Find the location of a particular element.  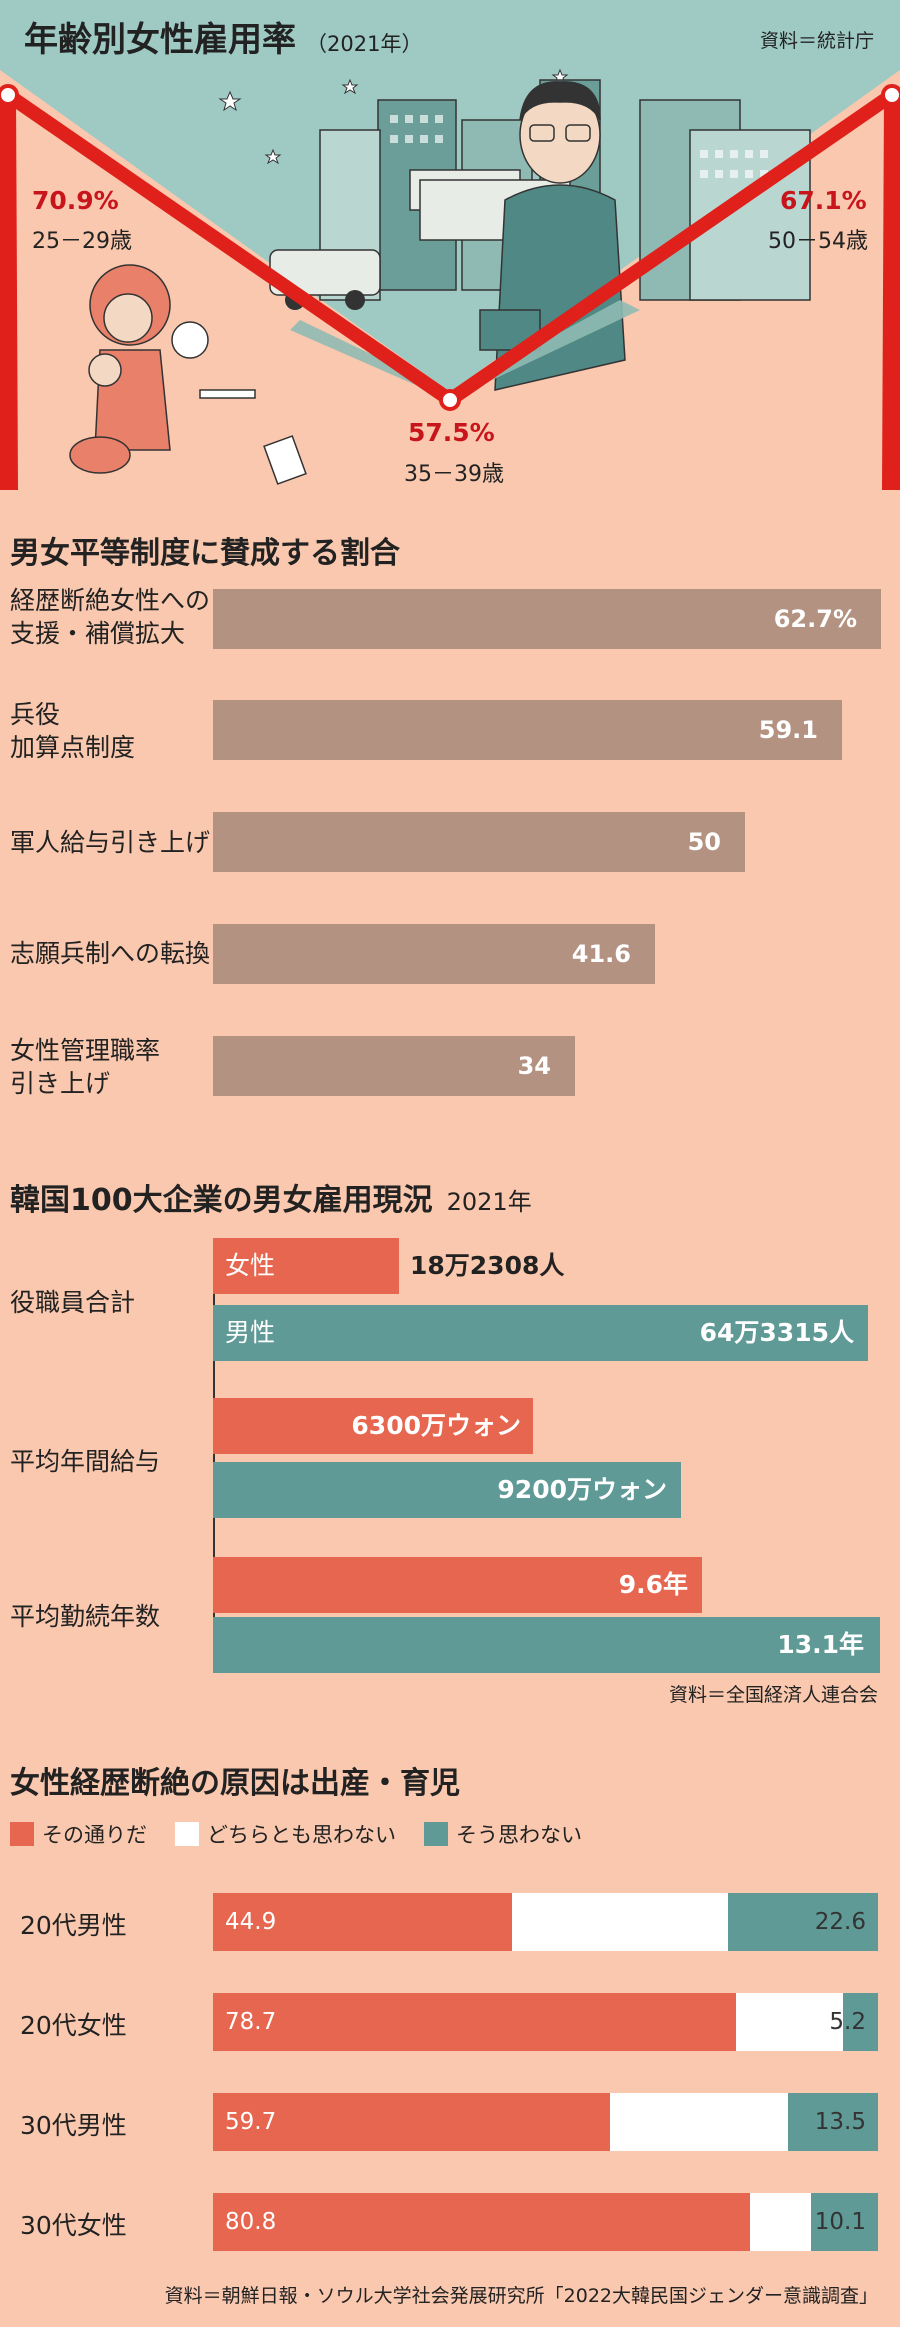

bar-volunteer-army: 41.6 is located at coordinates (434, 954).